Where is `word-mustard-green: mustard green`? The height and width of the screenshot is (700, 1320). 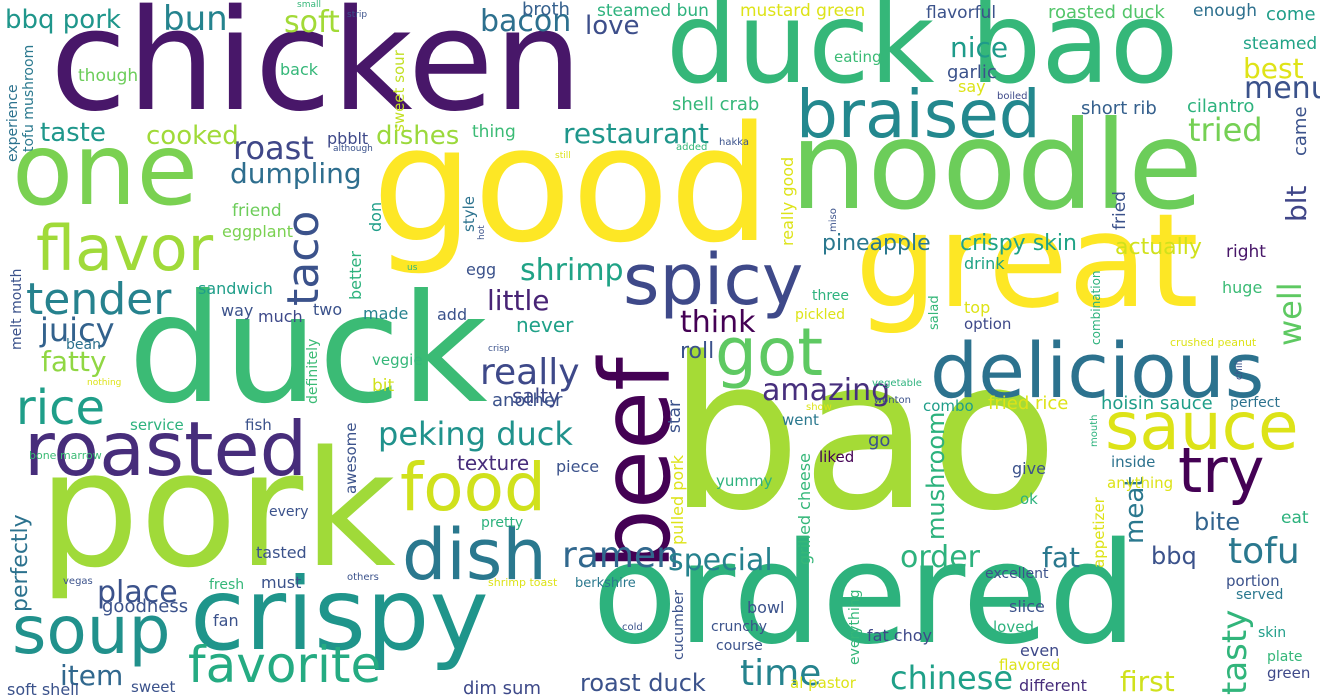 word-mustard-green: mustard green is located at coordinates (803, 11).